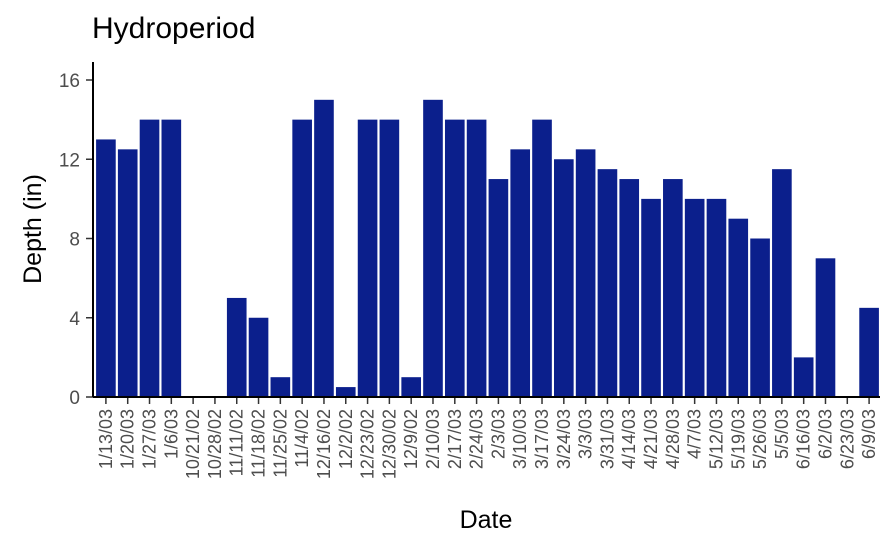 The width and height of the screenshot is (894, 538). What do you see at coordinates (738, 439) in the screenshot?
I see `x-tick-label: 5/19/03` at bounding box center [738, 439].